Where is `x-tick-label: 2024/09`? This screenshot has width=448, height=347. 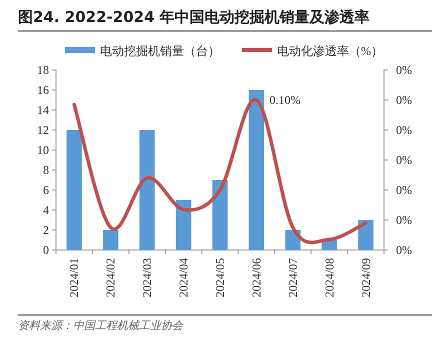 x-tick-label: 2024/09 is located at coordinates (365, 278).